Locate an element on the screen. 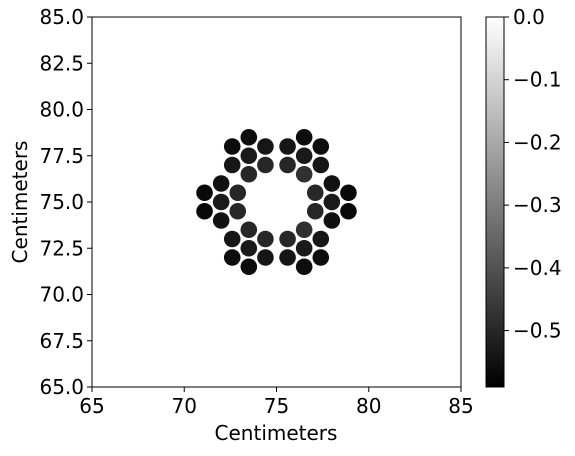 This screenshot has height=456, width=575. colorbar-tick-label: −0.2 is located at coordinates (537, 142).